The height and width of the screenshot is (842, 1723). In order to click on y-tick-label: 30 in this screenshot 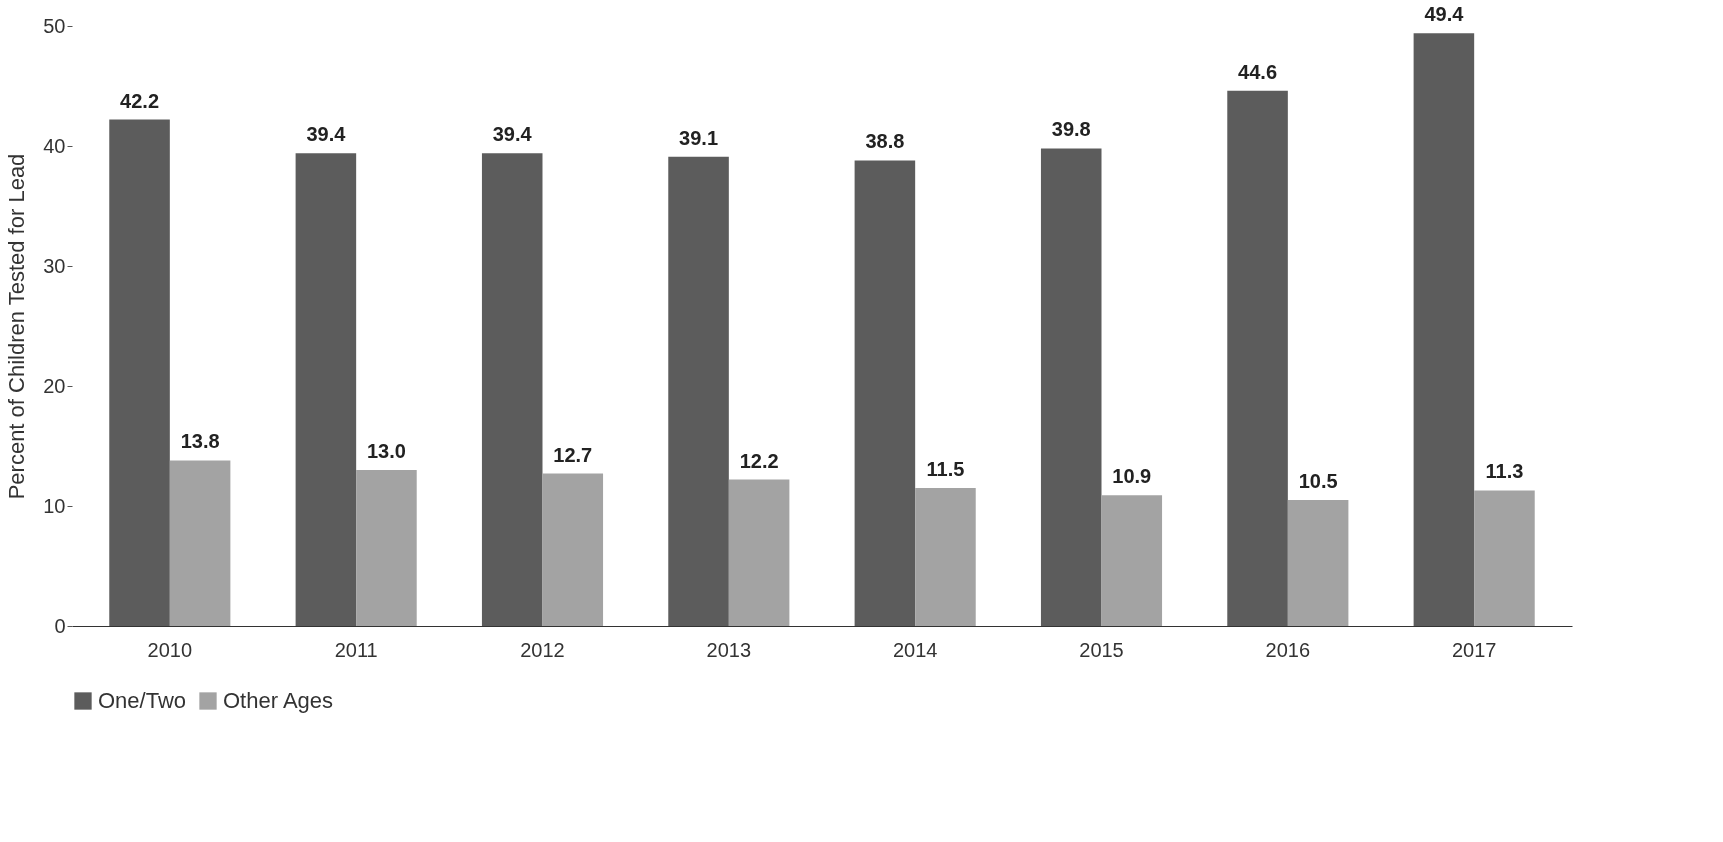, I will do `click(54, 265)`.